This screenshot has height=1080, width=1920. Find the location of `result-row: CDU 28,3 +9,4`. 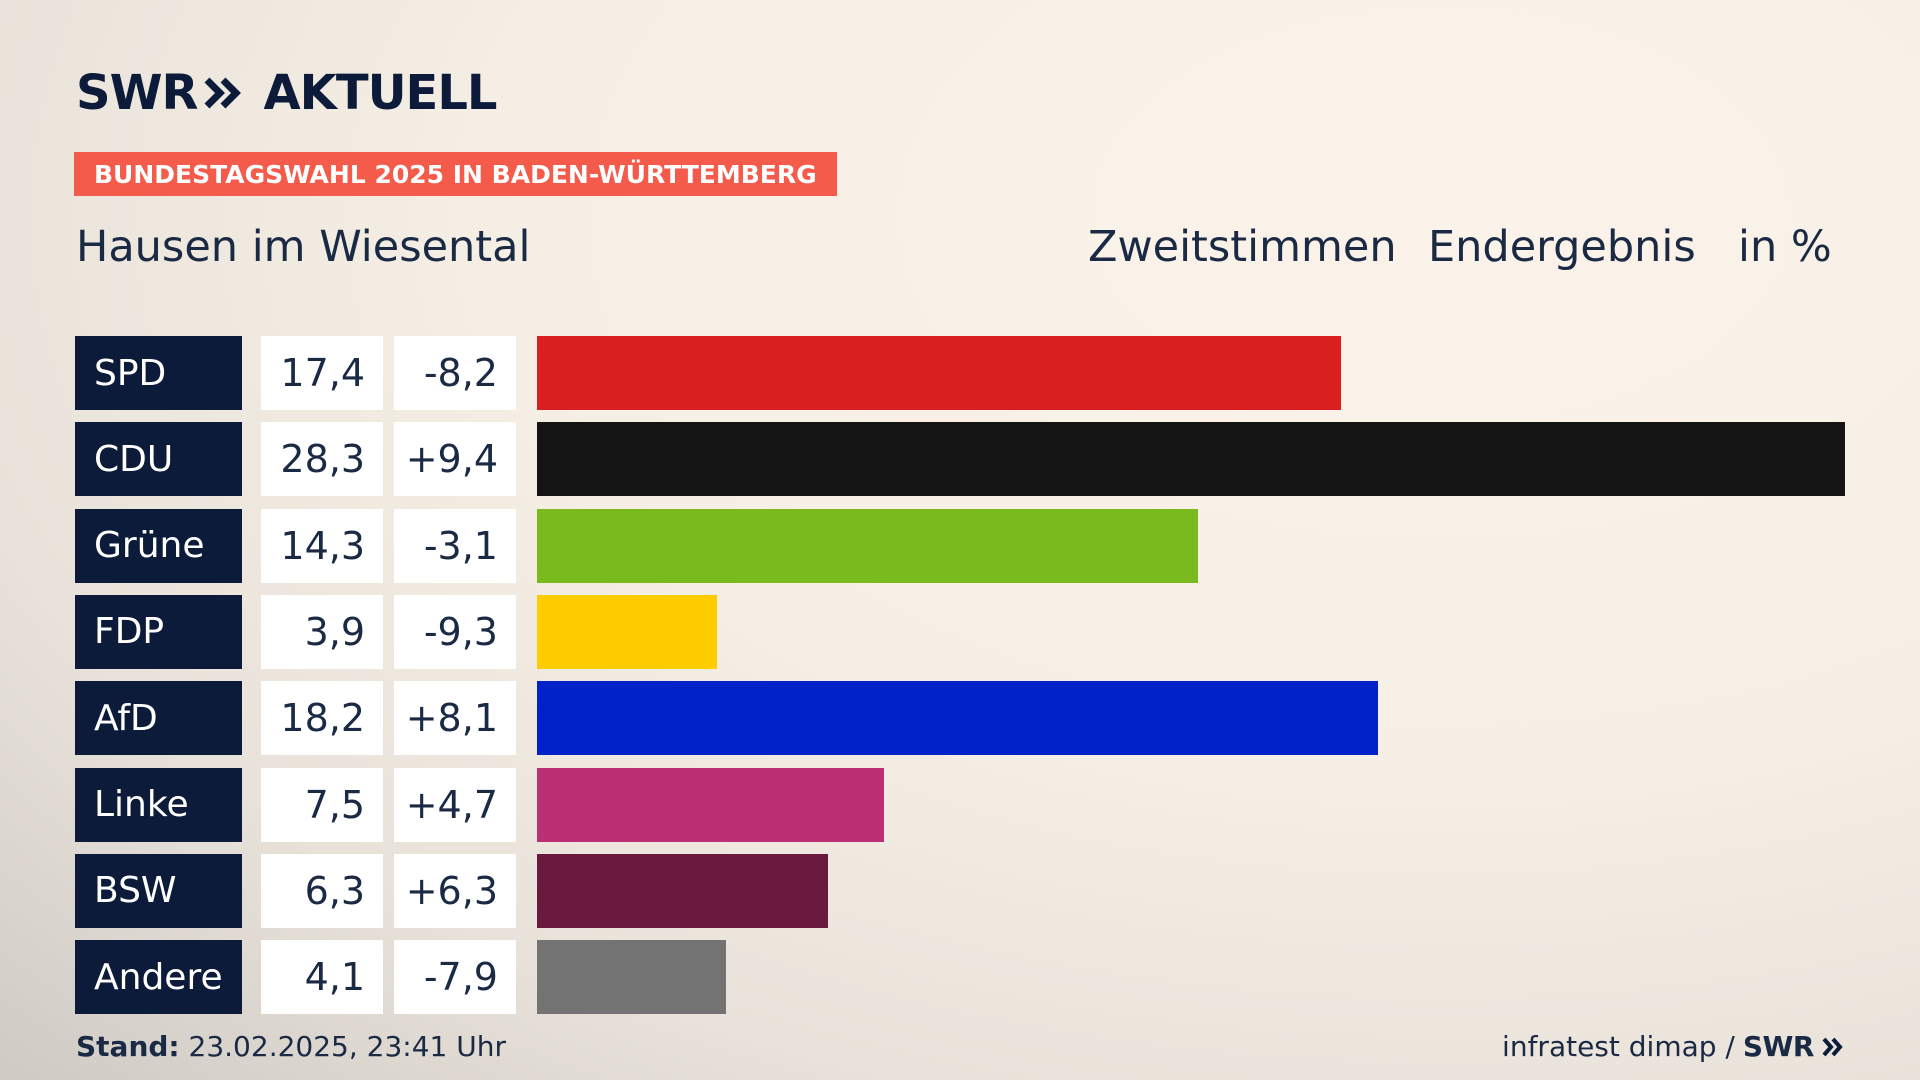

result-row: CDU 28,3 +9,4 is located at coordinates (960, 459).